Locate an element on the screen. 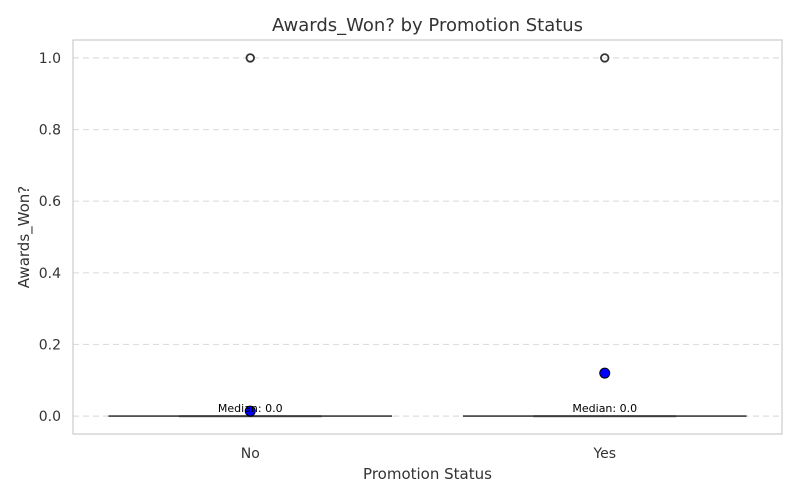  y-axis-ticks: 0.0 0.2 0.4 0.6 0.8 1.0 is located at coordinates (50, 238).